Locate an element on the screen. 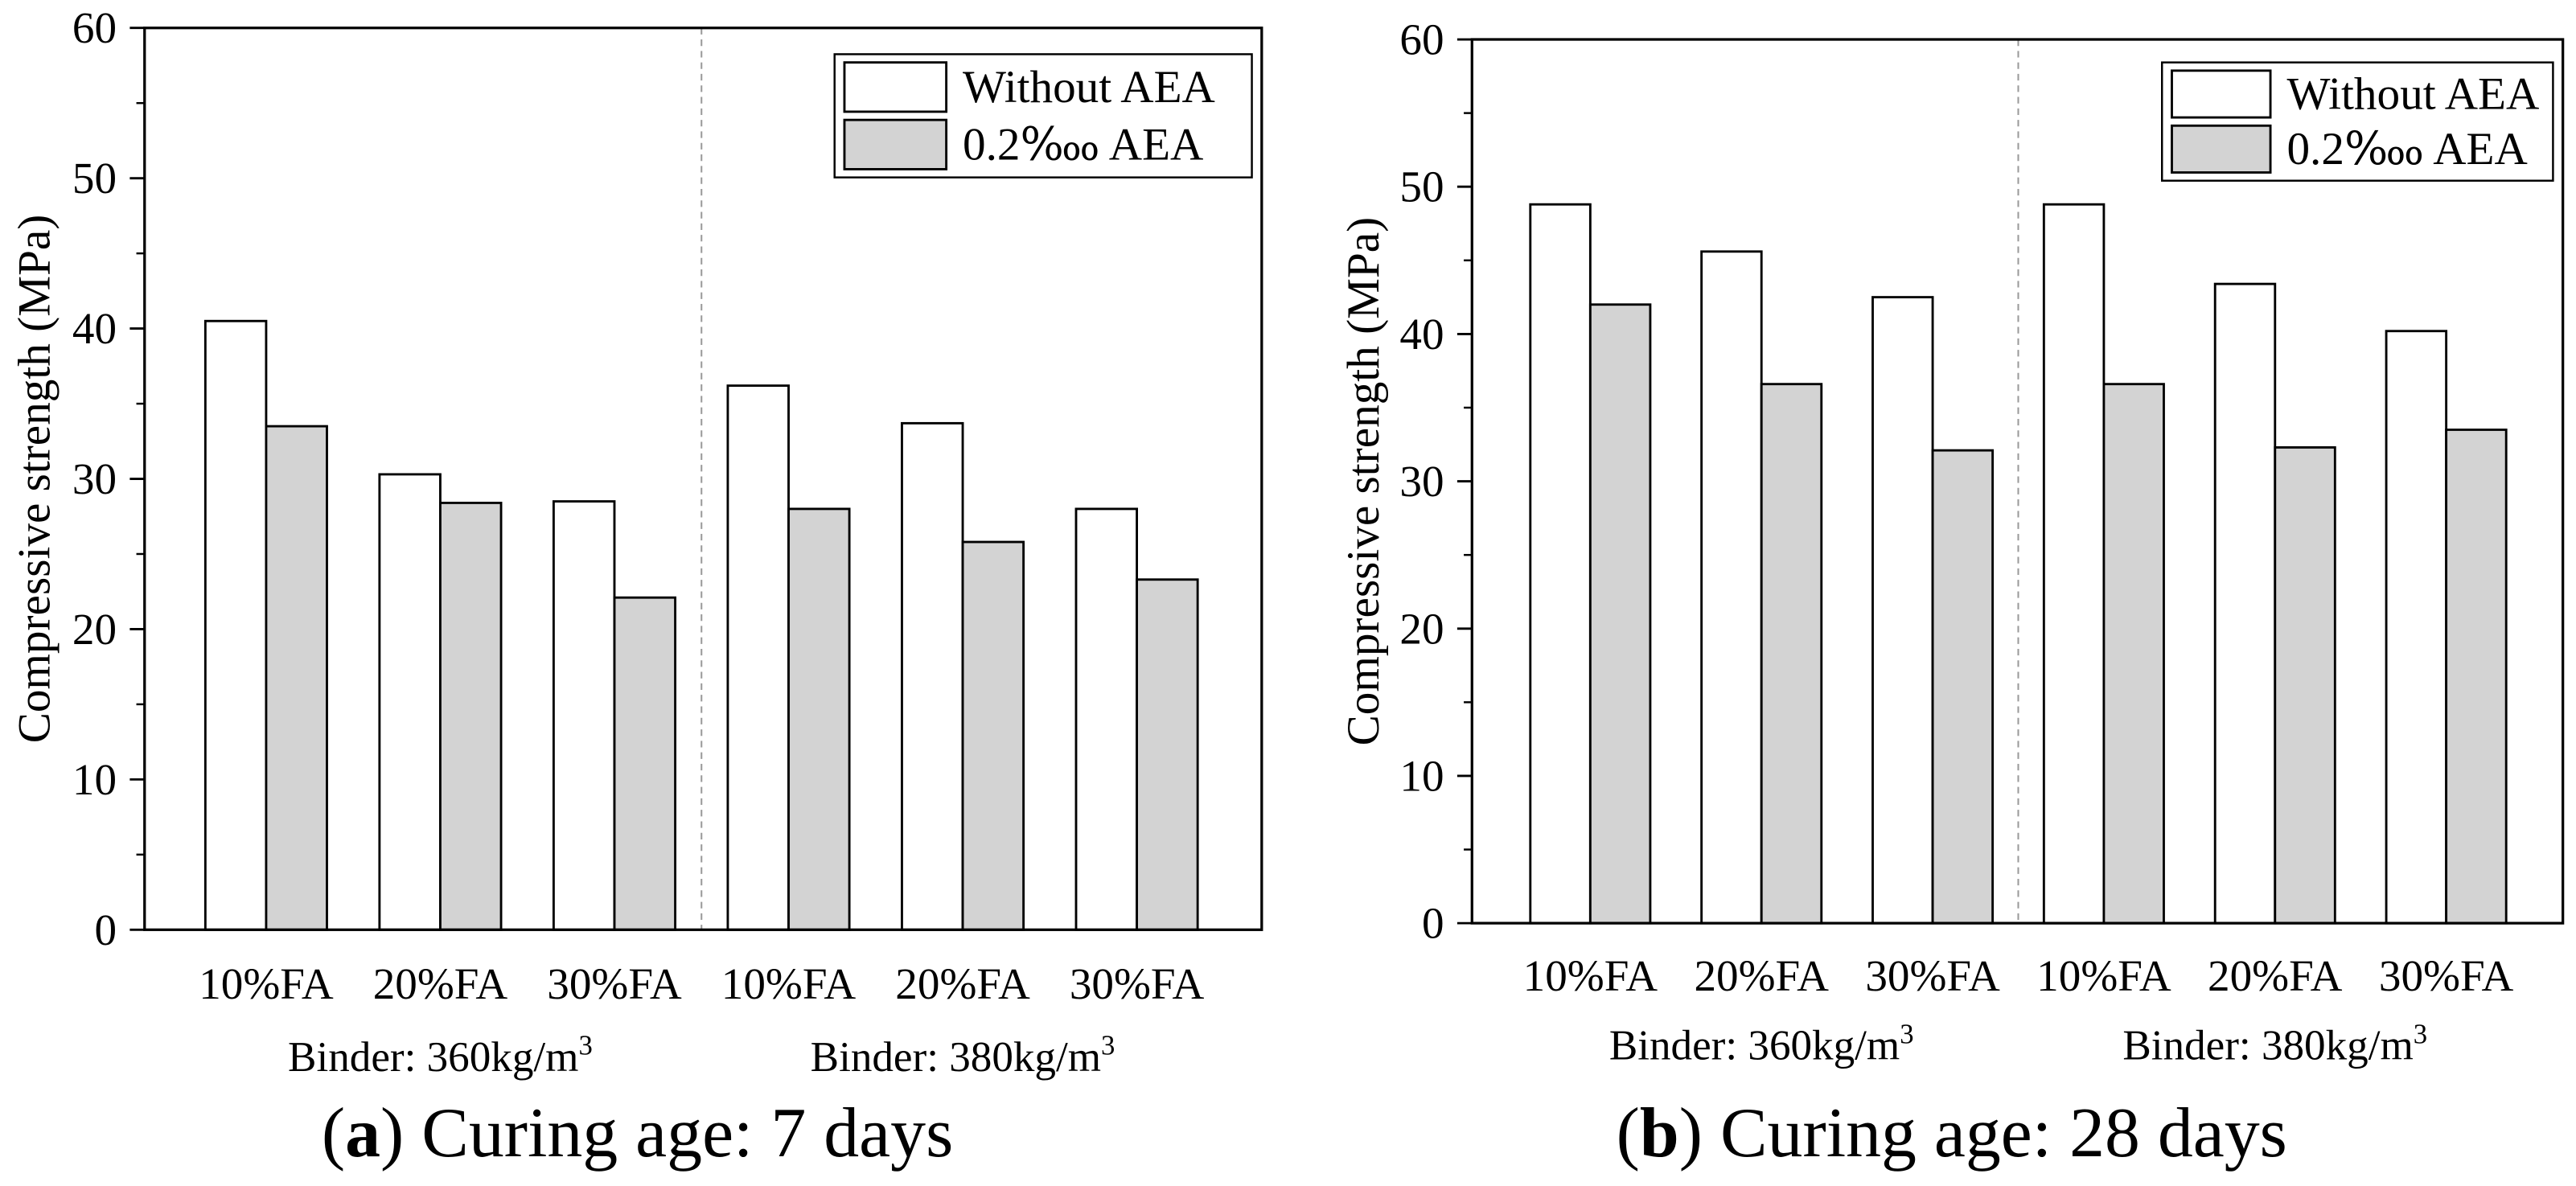  bar-b-series2-group1 is located at coordinates (1620, 614).